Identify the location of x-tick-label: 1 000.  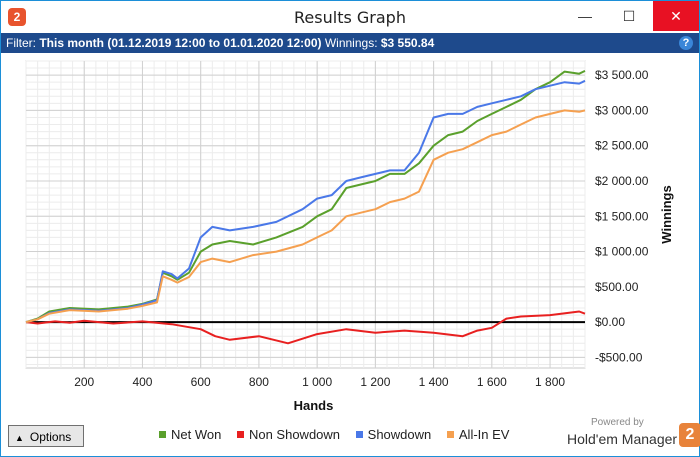
(317, 382).